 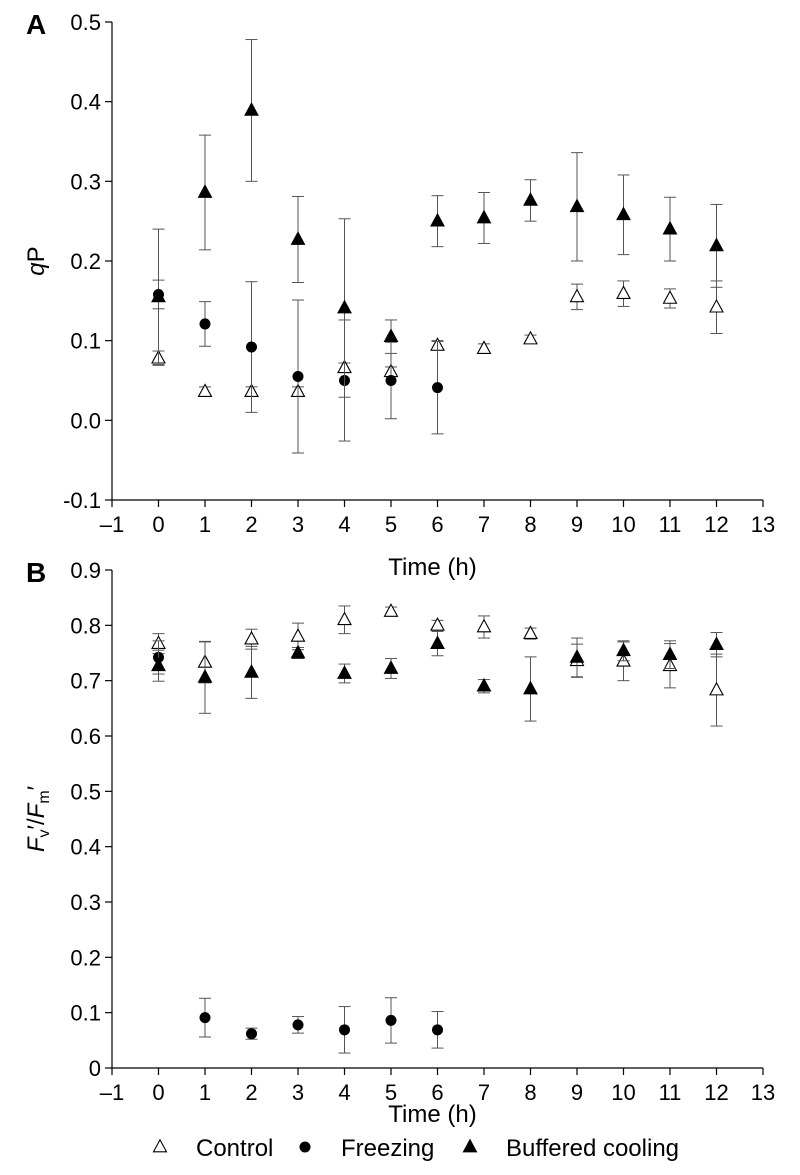 What do you see at coordinates (158, 524) in the screenshot?
I see `x-tick-label: 0` at bounding box center [158, 524].